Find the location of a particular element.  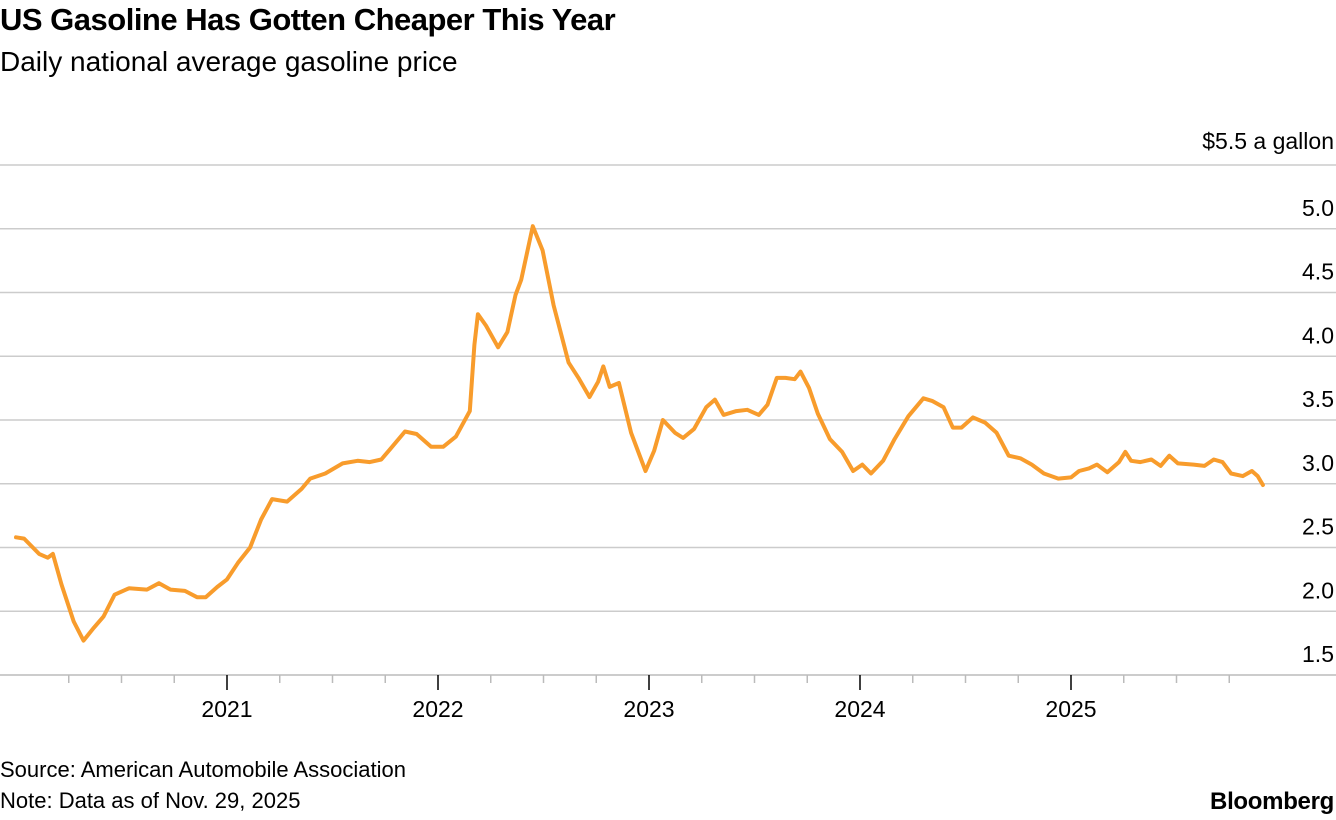

y-tick-label: 2.0 is located at coordinates (1318, 590).